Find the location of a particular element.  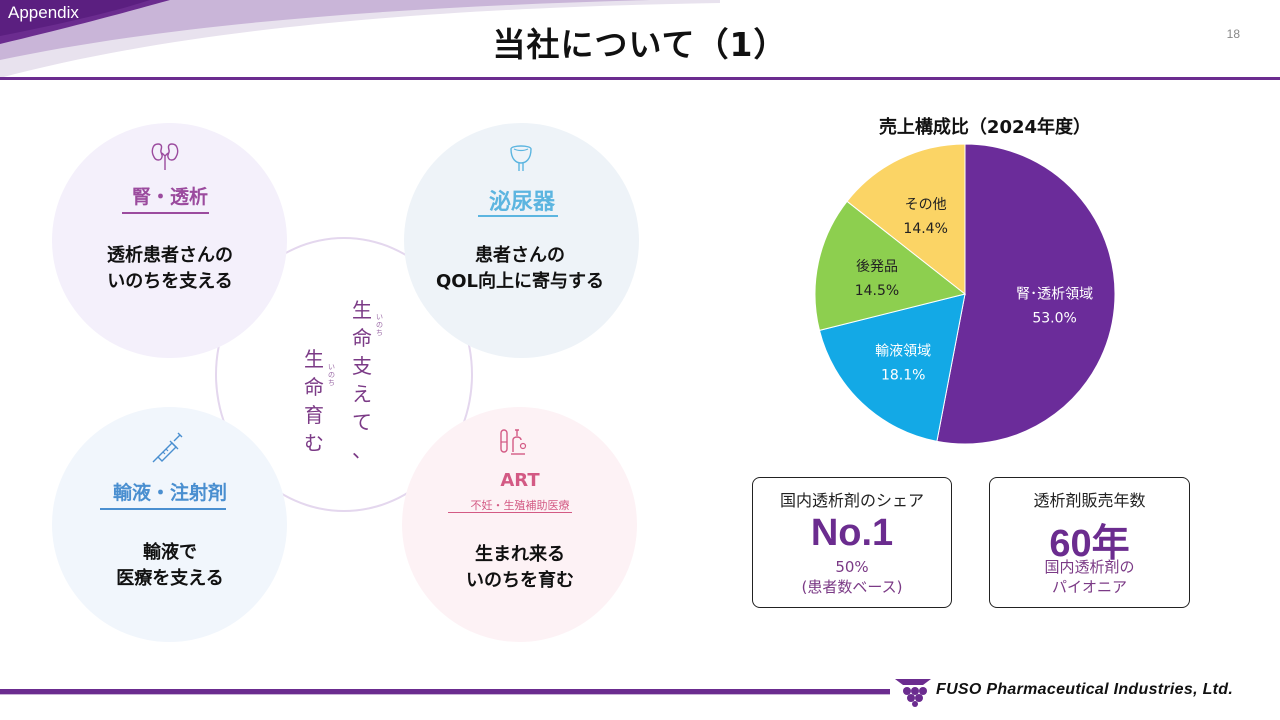

syringe-icon is located at coordinates (167, 447).